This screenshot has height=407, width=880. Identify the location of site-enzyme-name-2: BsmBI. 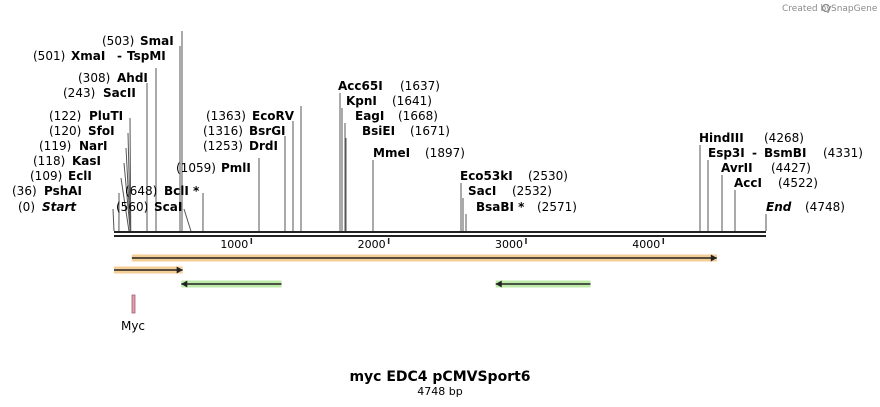
(785, 153).